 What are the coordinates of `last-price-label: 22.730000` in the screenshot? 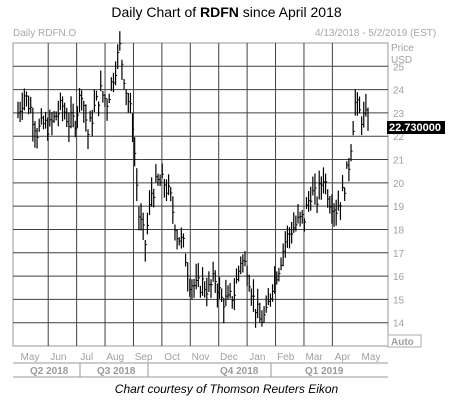 It's located at (415, 128).